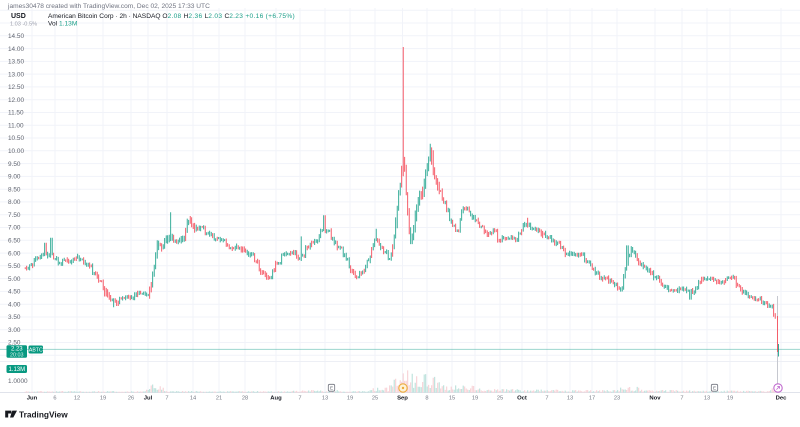 This screenshot has width=800, height=427. I want to click on svg-text: 15, so click(452, 399).